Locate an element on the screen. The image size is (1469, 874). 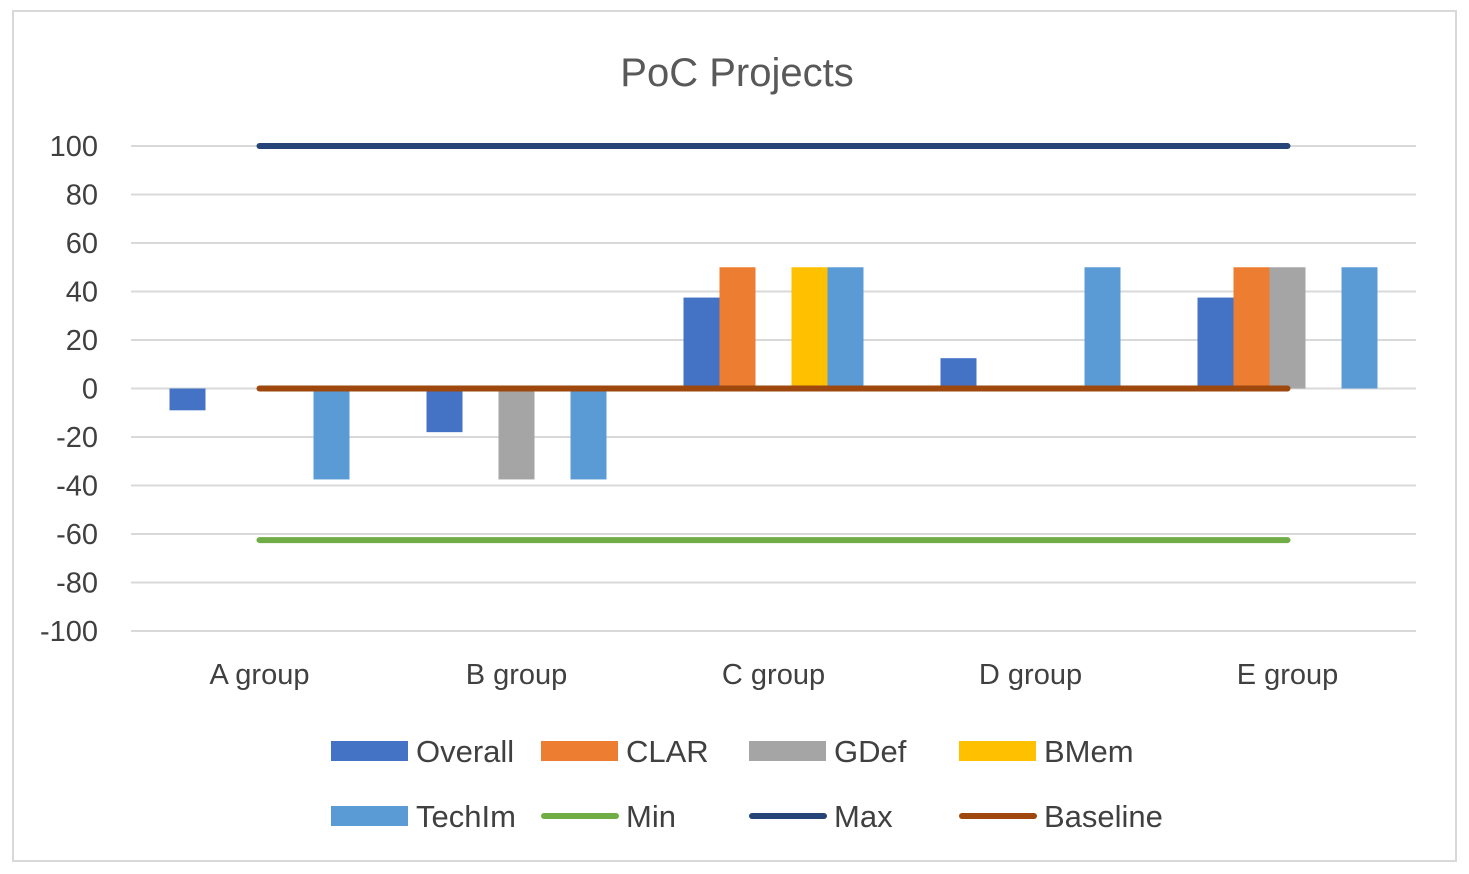
legend-swatch-techim is located at coordinates (369, 816).